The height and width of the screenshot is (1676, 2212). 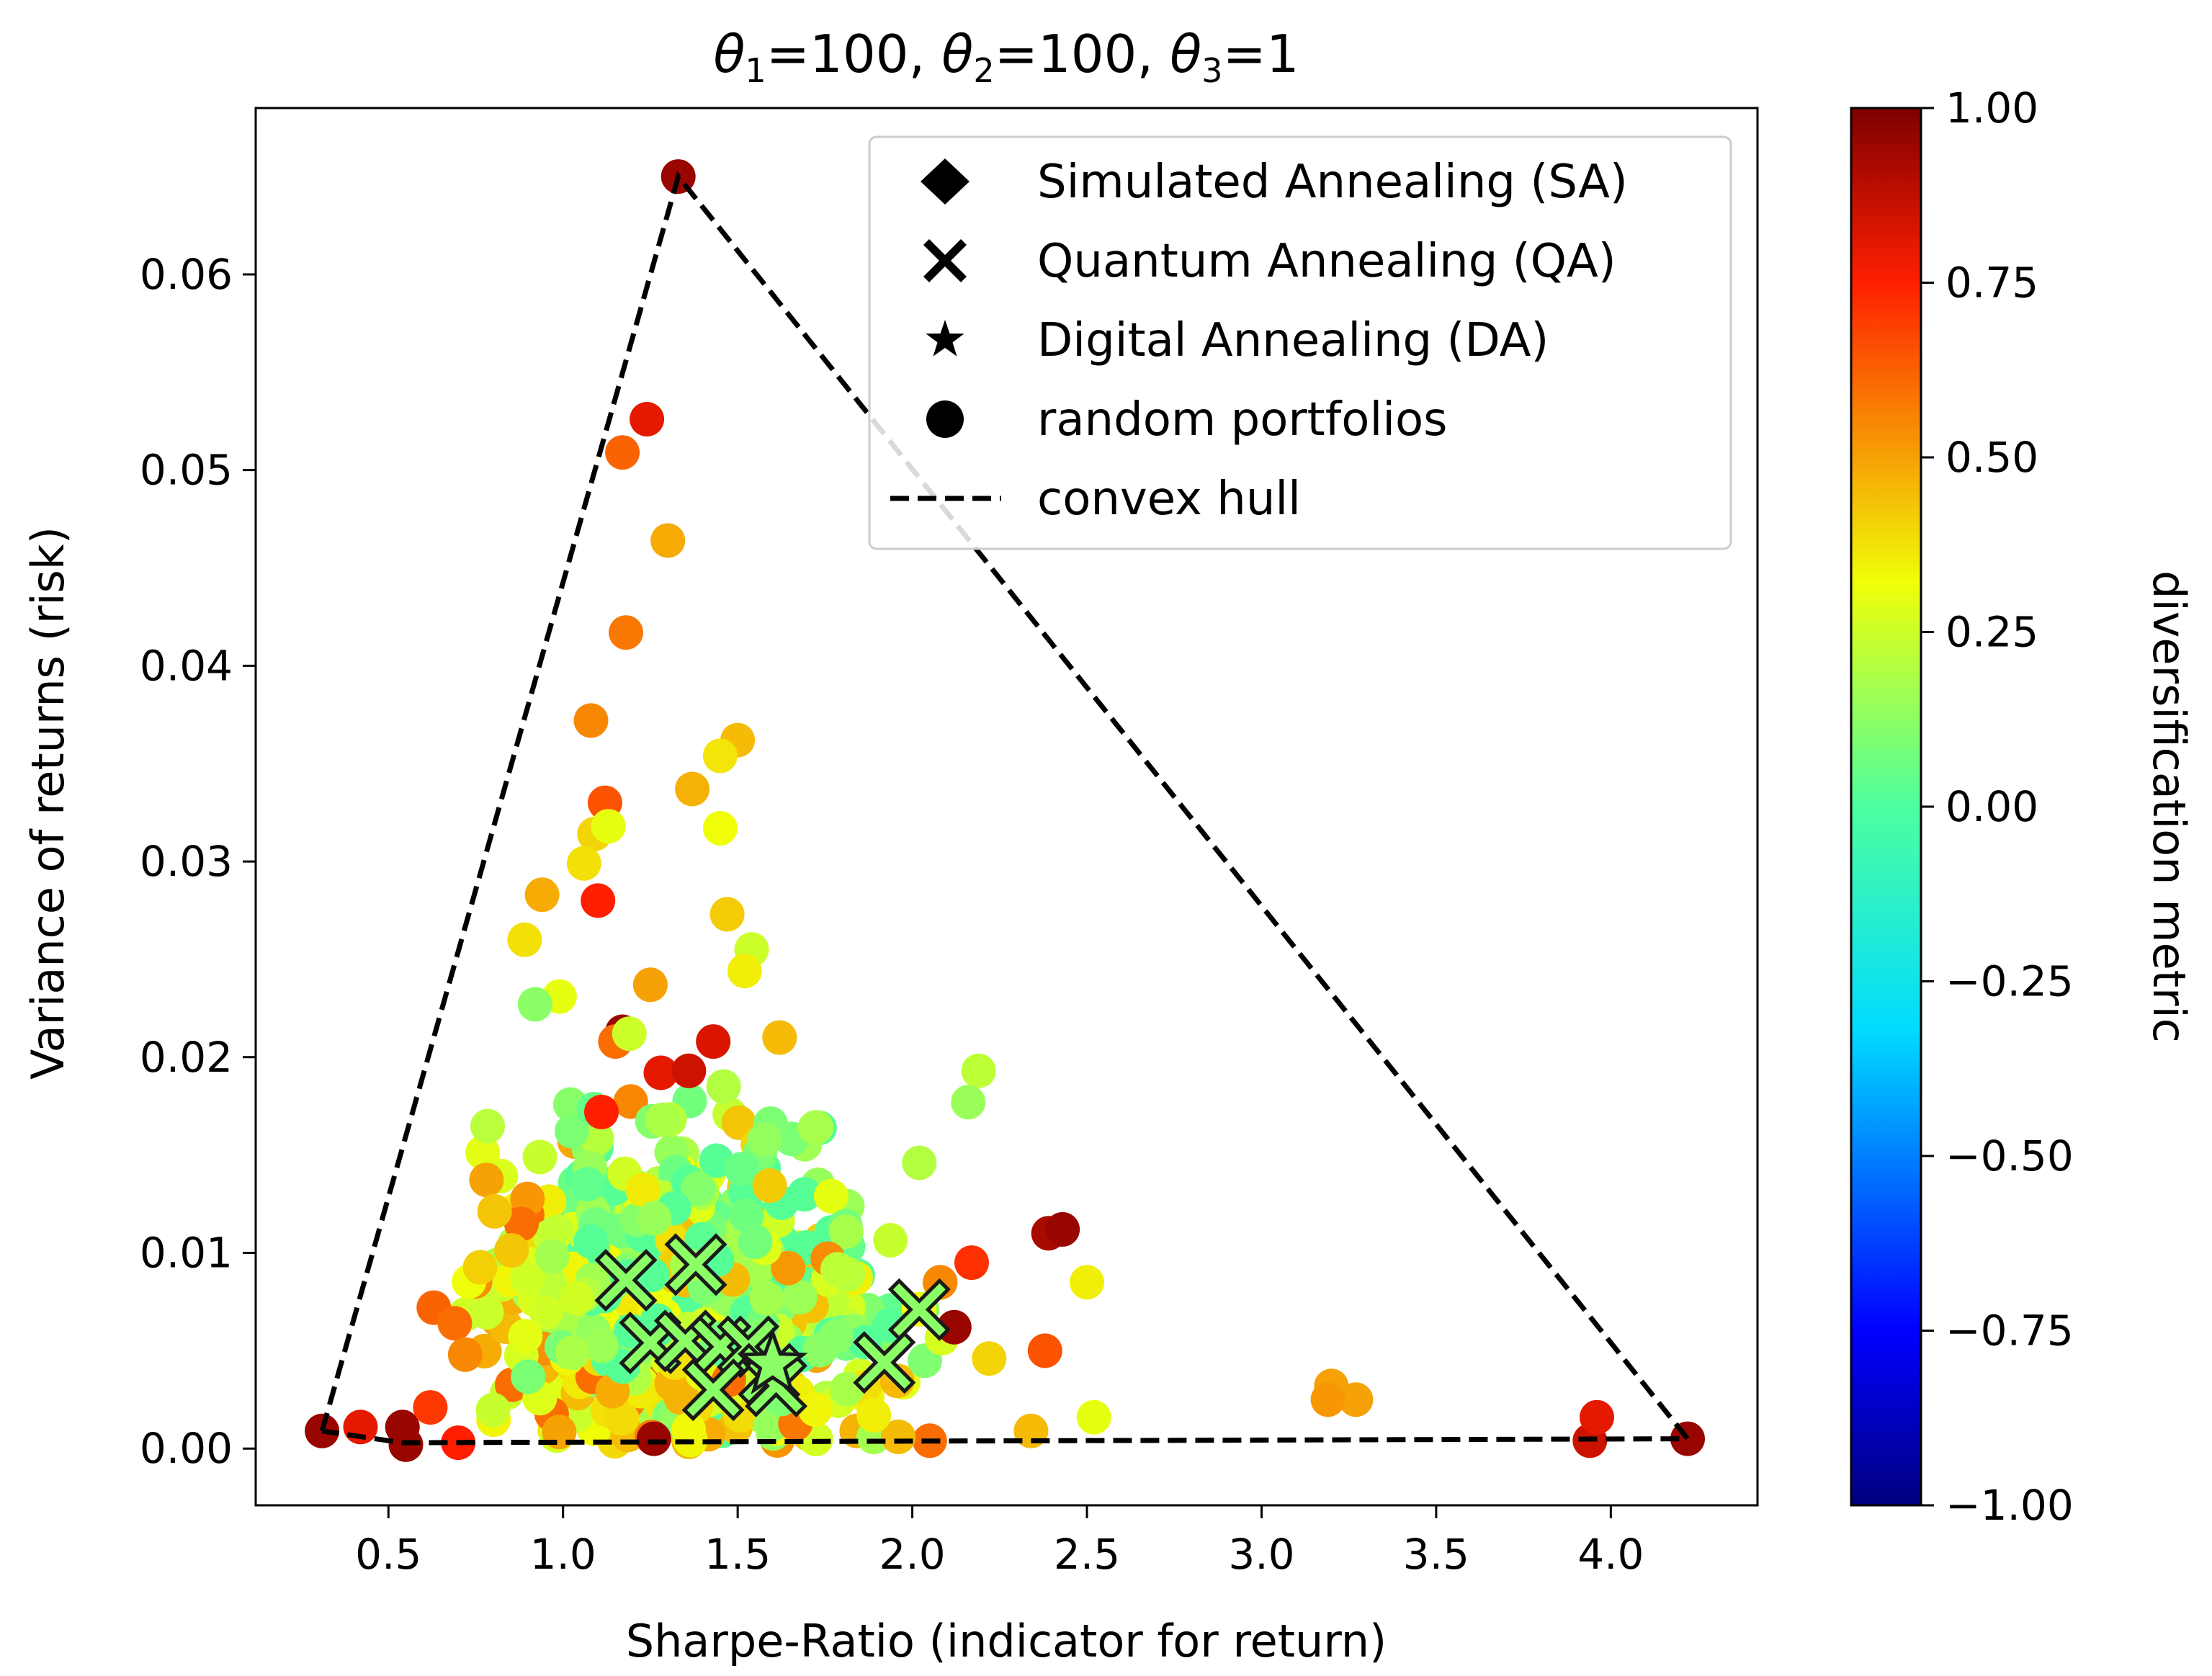 I want to click on x-tick-label: 1.0, so click(x=563, y=1555).